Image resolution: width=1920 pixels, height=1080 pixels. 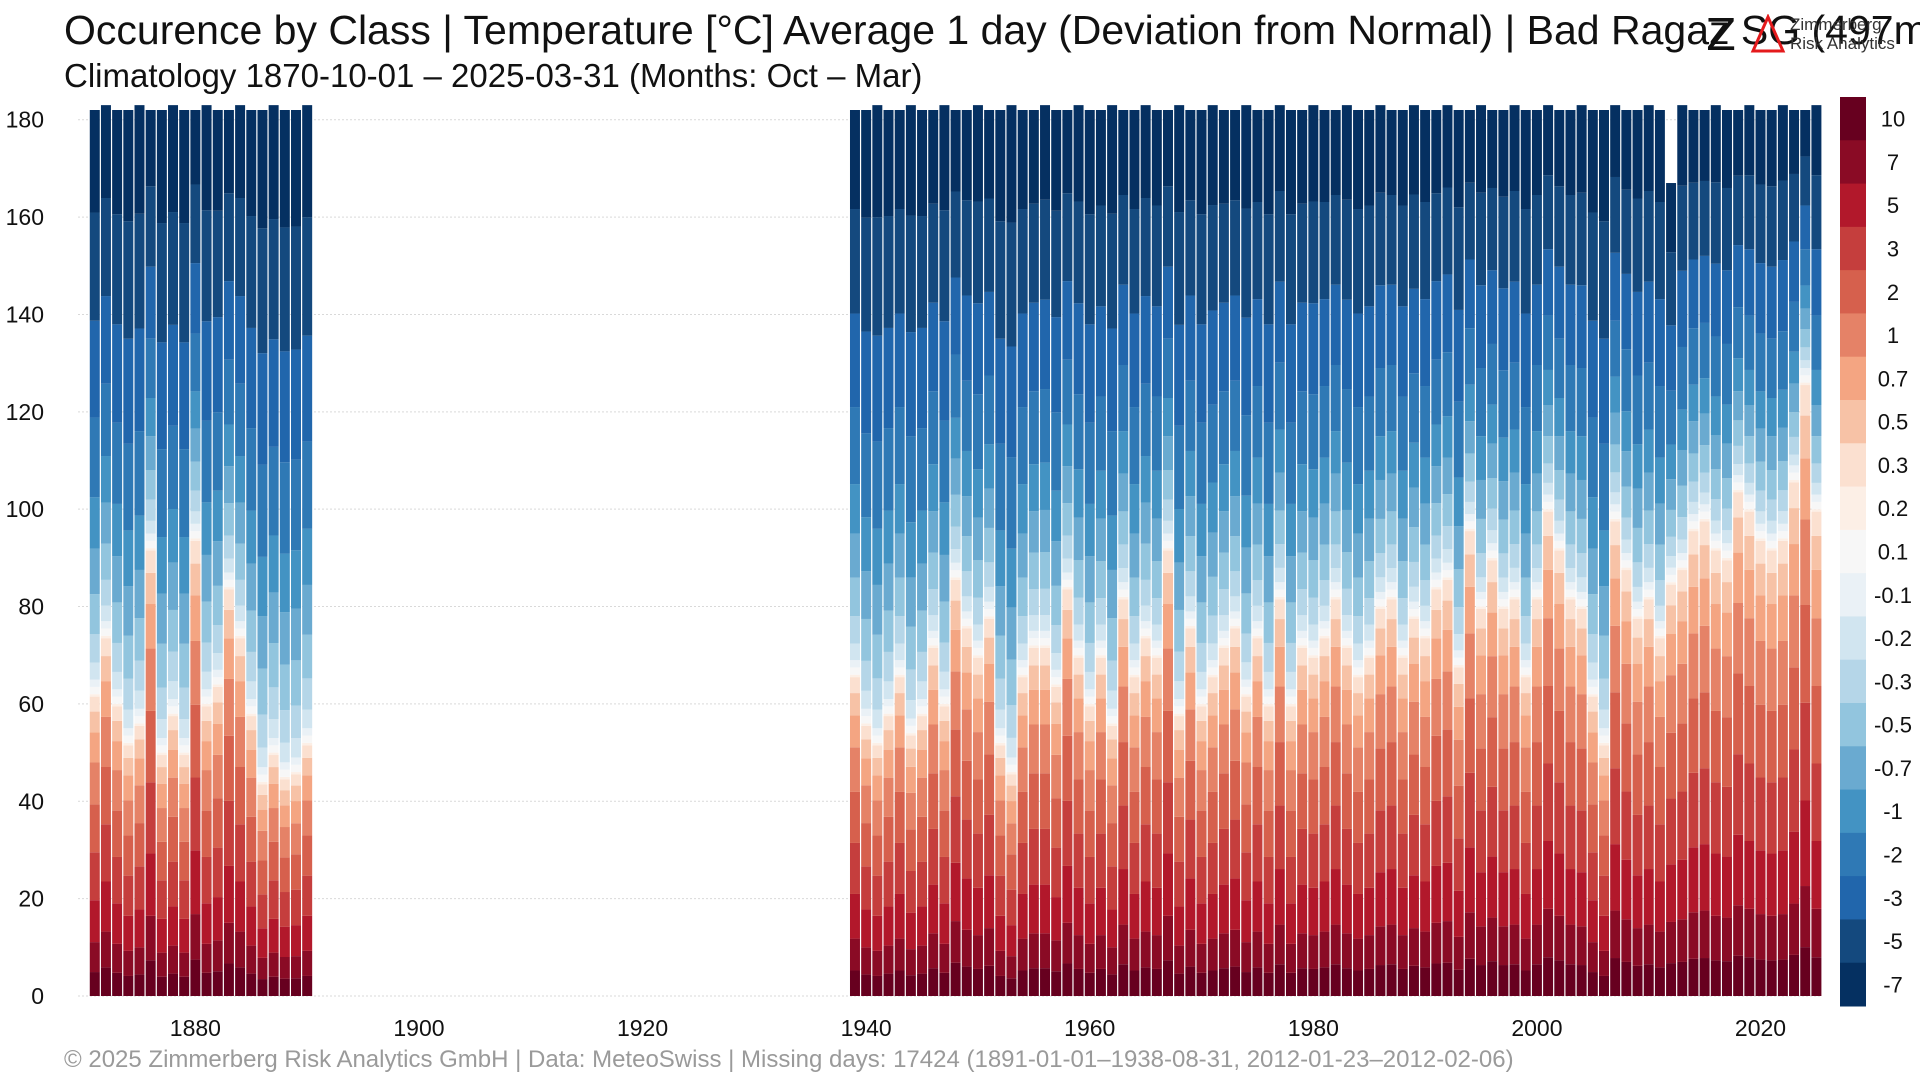 What do you see at coordinates (642, 1027) in the screenshot?
I see `x-tick-label: 1920` at bounding box center [642, 1027].